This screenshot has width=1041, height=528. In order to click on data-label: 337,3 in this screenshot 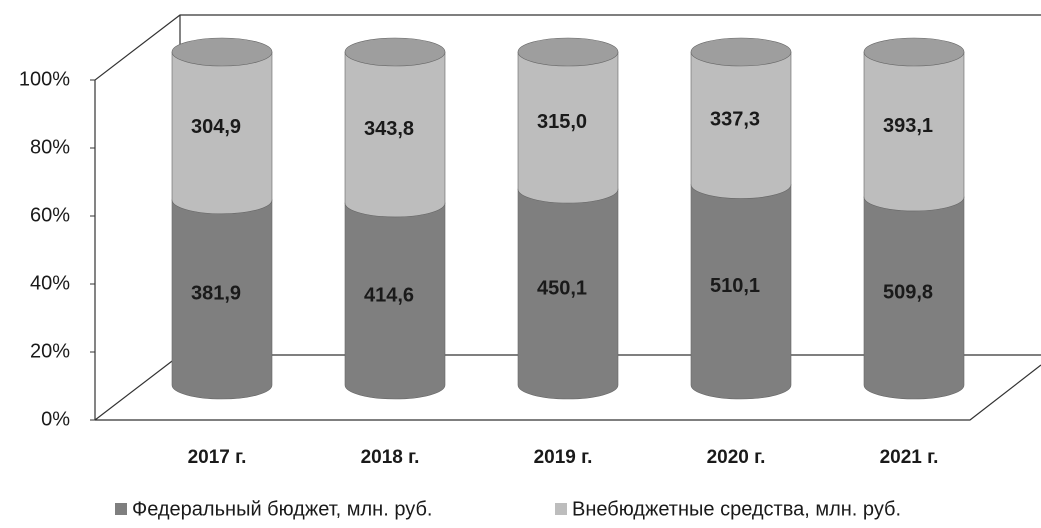, I will do `click(735, 120)`.